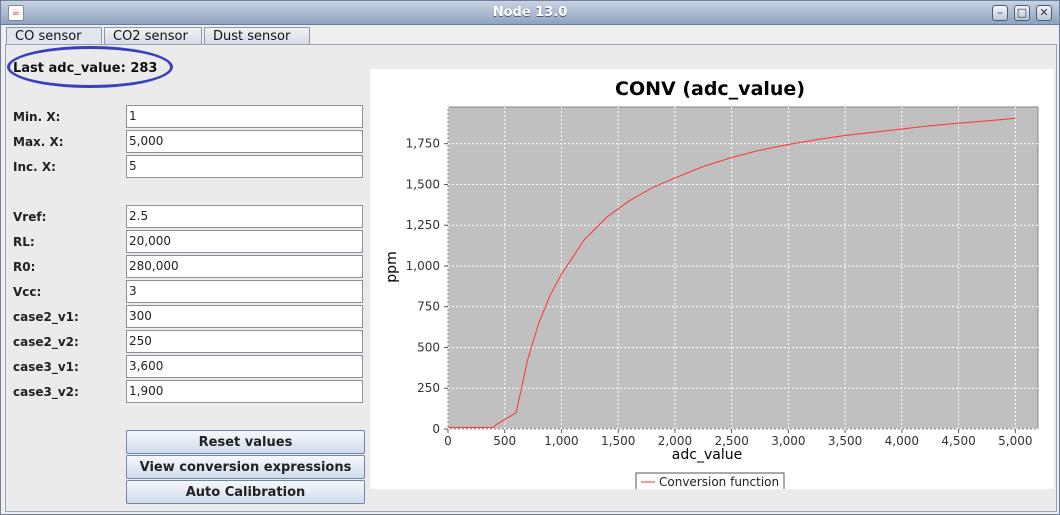 The image size is (1060, 515). What do you see at coordinates (428, 347) in the screenshot?
I see `y-tick-label: 500` at bounding box center [428, 347].